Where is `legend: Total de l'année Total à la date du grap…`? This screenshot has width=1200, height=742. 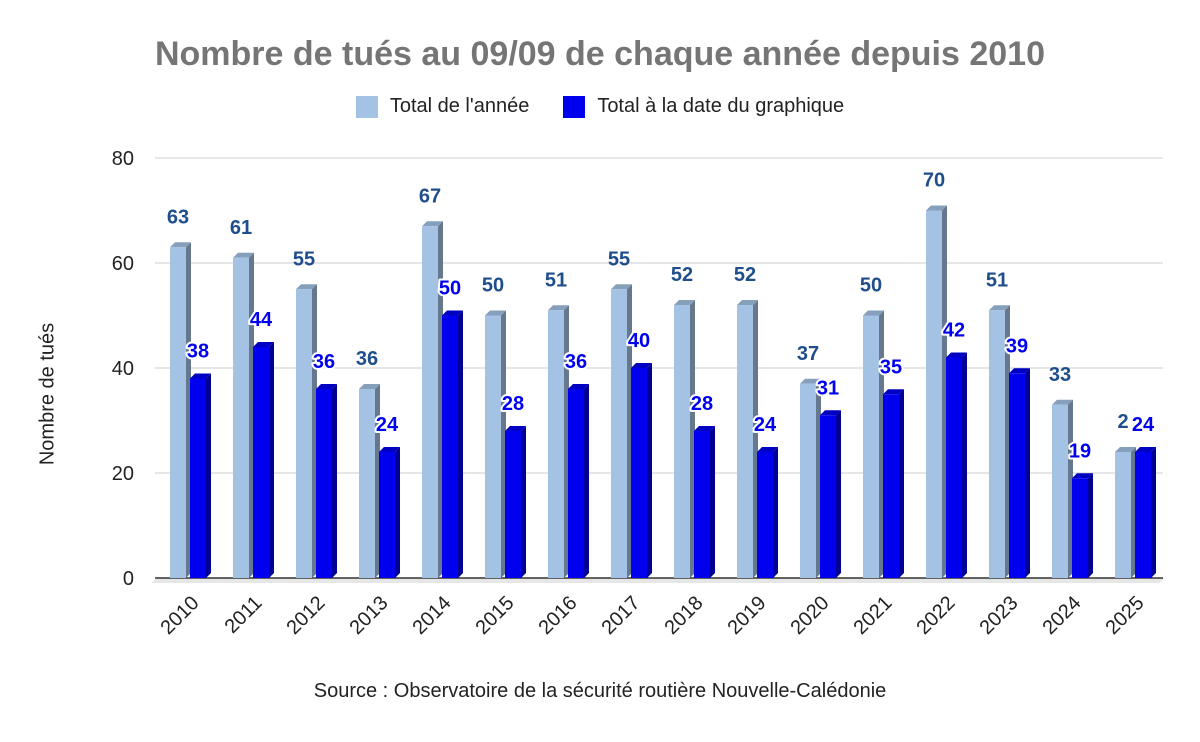
legend: Total de l'année Total à la date du grap… is located at coordinates (600, 106).